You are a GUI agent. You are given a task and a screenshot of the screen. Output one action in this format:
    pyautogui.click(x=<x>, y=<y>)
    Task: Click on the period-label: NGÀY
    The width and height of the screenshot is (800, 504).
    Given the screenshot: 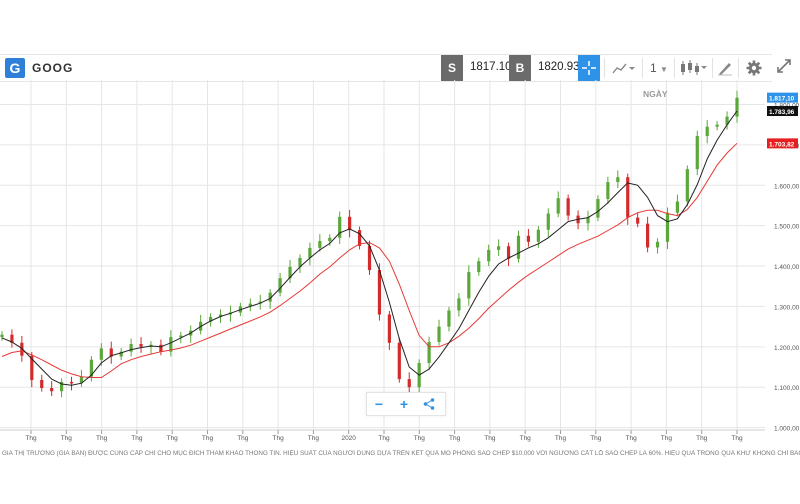 What is the action you would take?
    pyautogui.click(x=655, y=94)
    